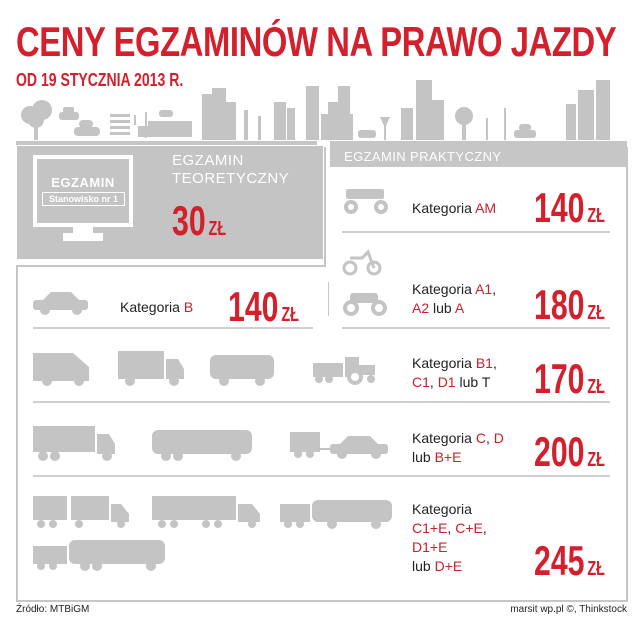  Describe the element at coordinates (449, 537) in the screenshot. I see `category-ce-label: Kategoria C1+E, C+E, D1+E lub D+E` at that location.